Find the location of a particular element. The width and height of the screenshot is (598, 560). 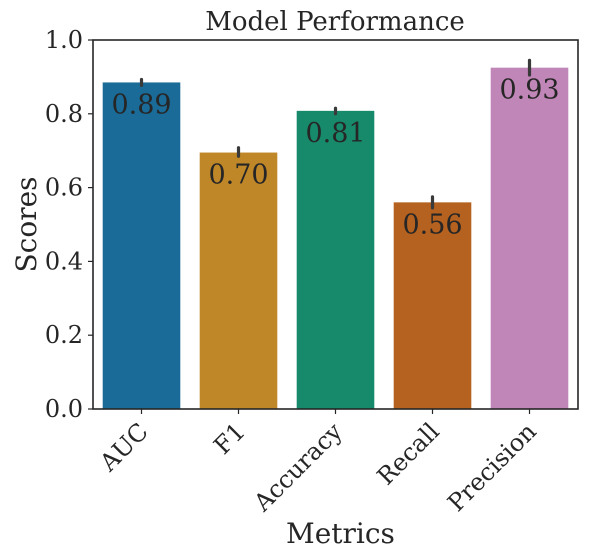

x-tick-label-f1: F1 is located at coordinates (229, 438).